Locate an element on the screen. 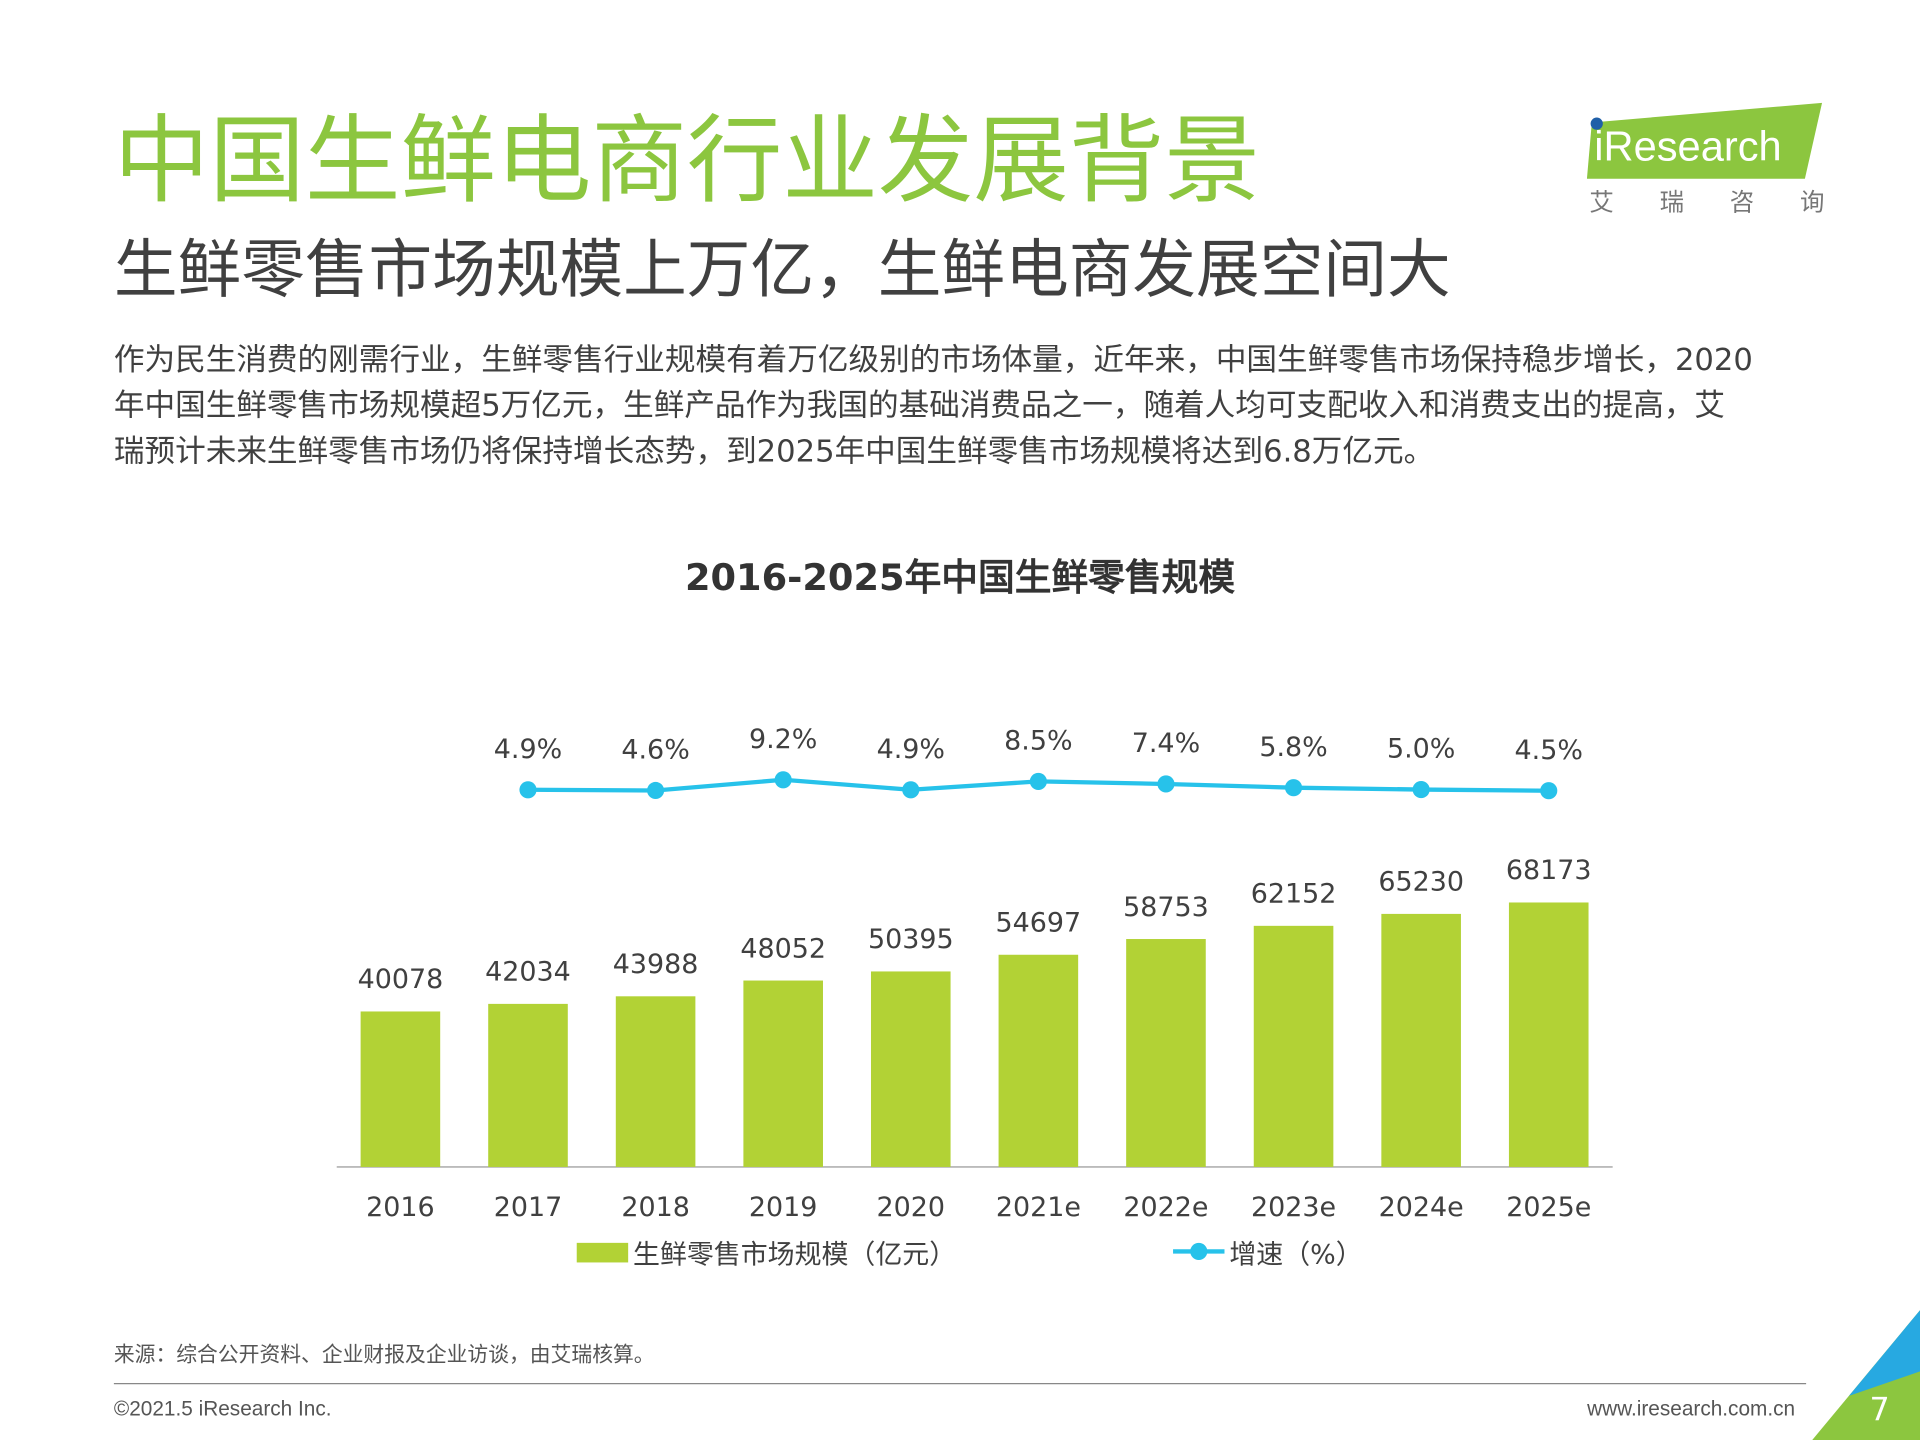 The height and width of the screenshot is (1440, 1920). bar-label: 65230 is located at coordinates (1421, 882).